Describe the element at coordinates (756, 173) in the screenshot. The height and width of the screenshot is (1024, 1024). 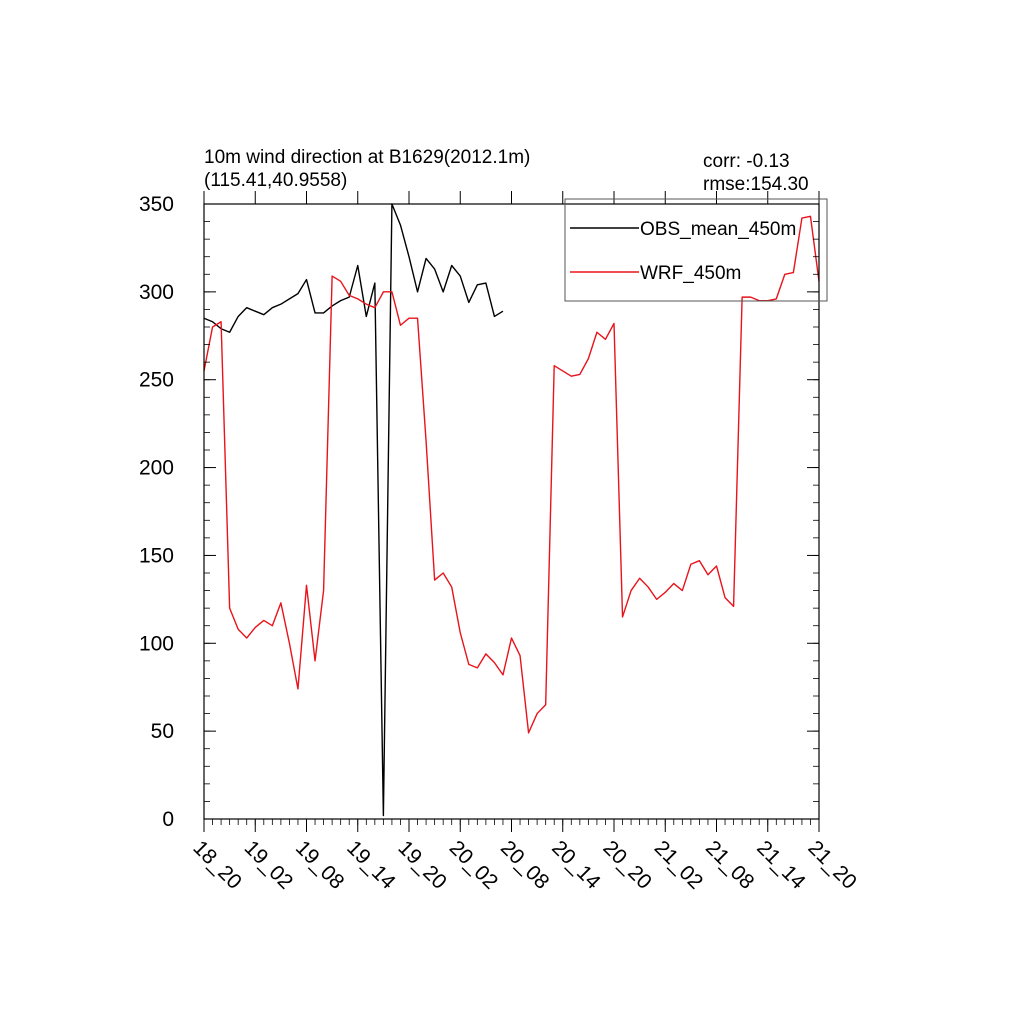
I see `stats-text: corr: -0.13 rmse:154.30` at that location.